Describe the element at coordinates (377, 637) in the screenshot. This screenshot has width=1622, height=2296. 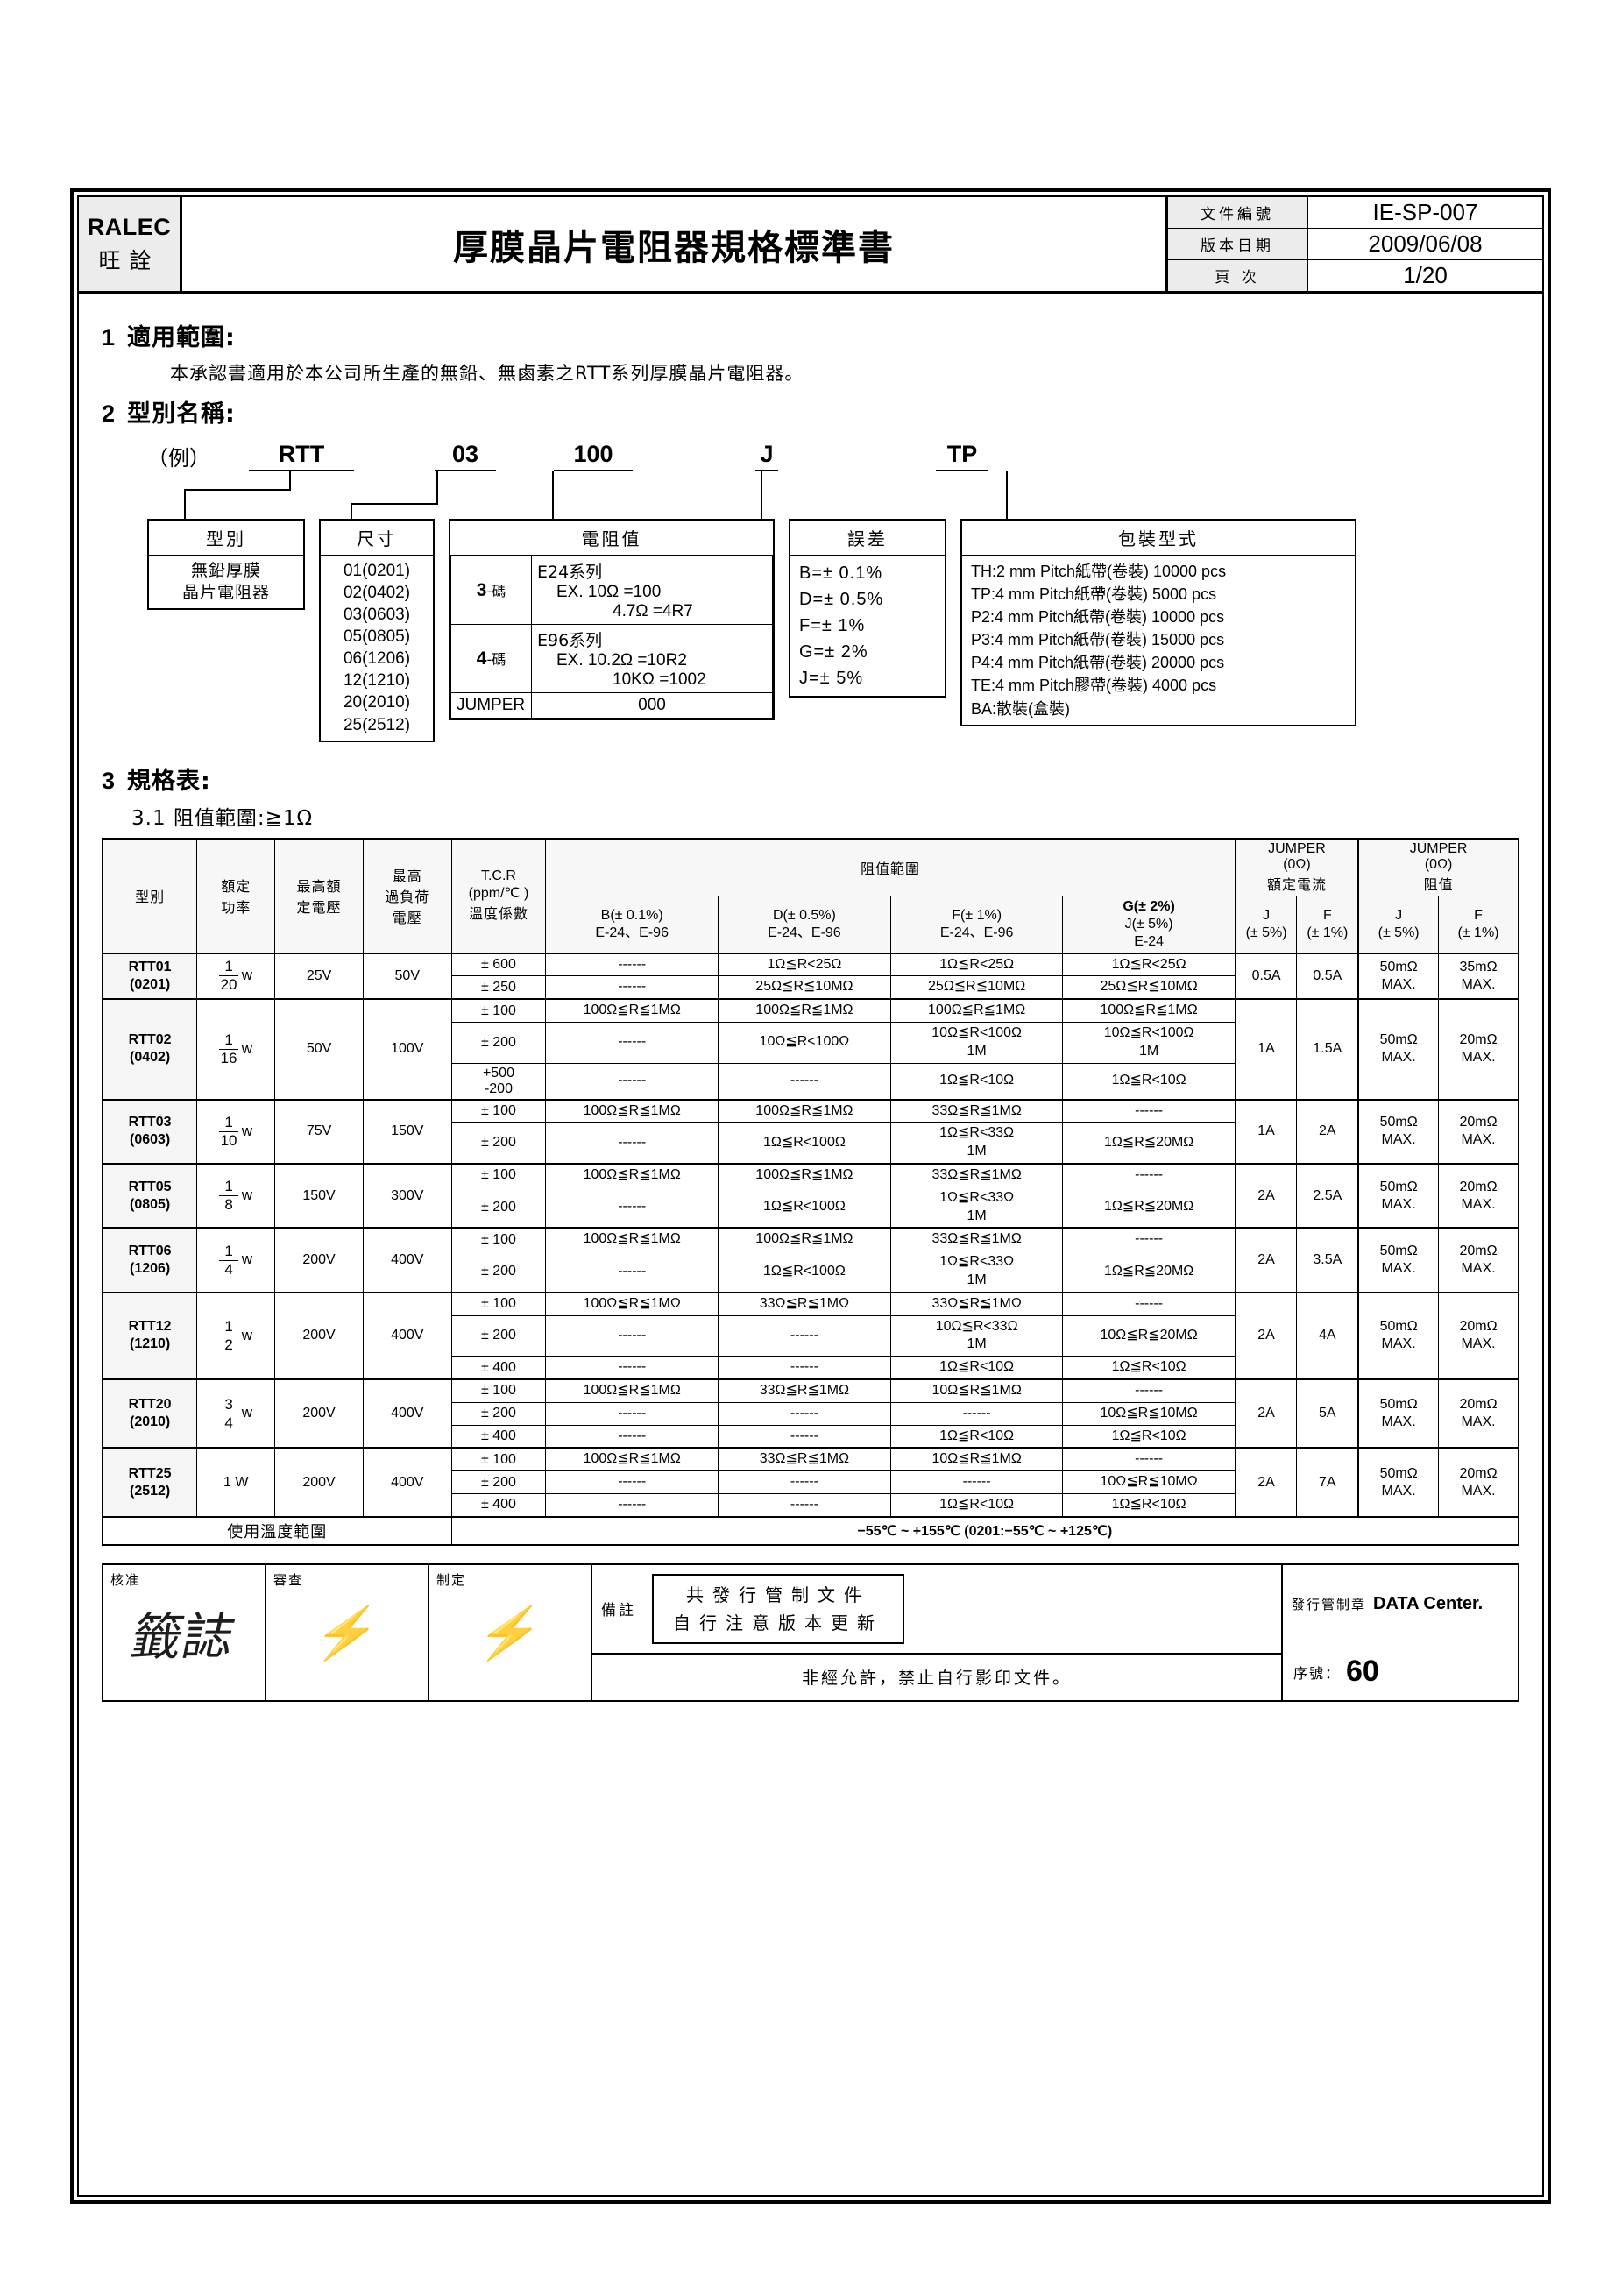
I see `size-item-0805: 05(0805)` at that location.